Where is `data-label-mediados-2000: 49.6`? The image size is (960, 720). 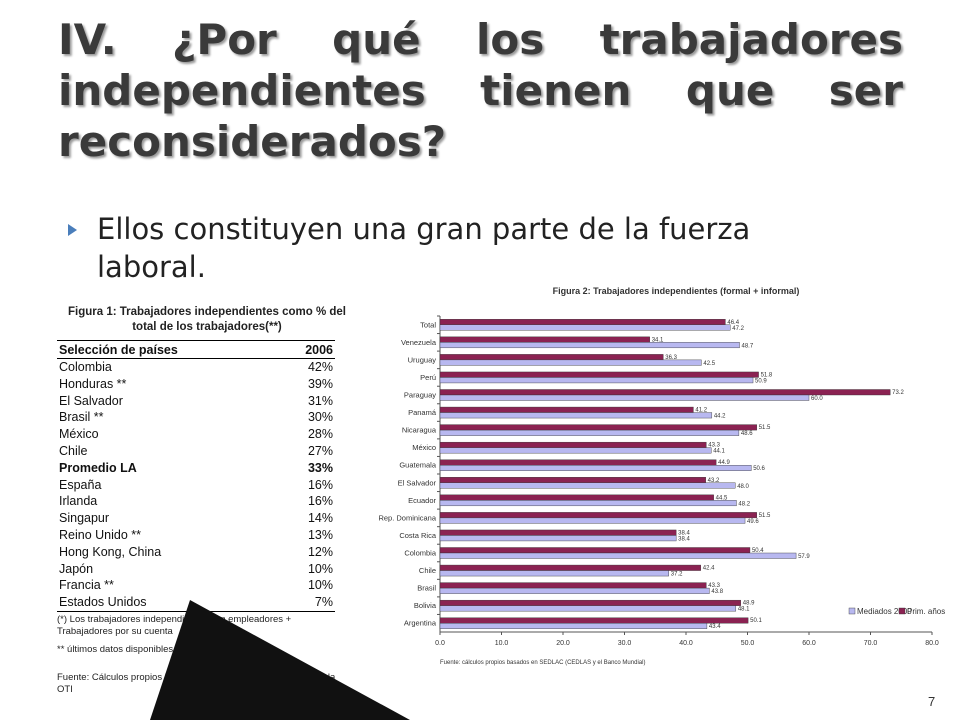
data-label-mediados-2000: 49.6 is located at coordinates (753, 522).